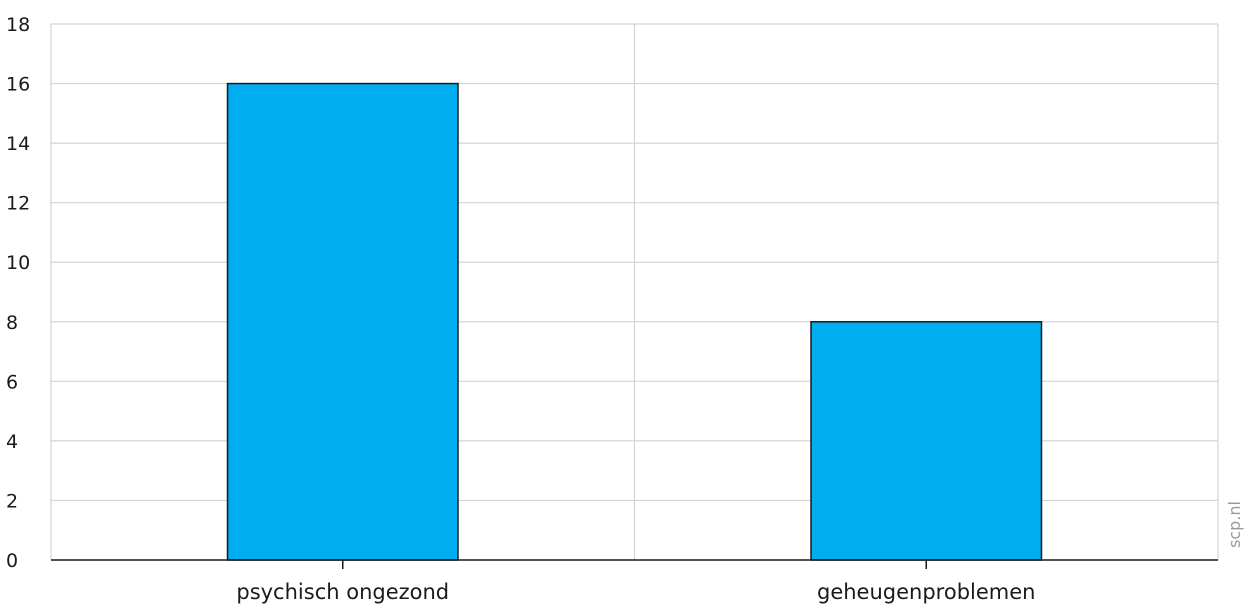  I want to click on x-tick-labels: psychisch ongezond geheugenproblemen, so click(635, 582).